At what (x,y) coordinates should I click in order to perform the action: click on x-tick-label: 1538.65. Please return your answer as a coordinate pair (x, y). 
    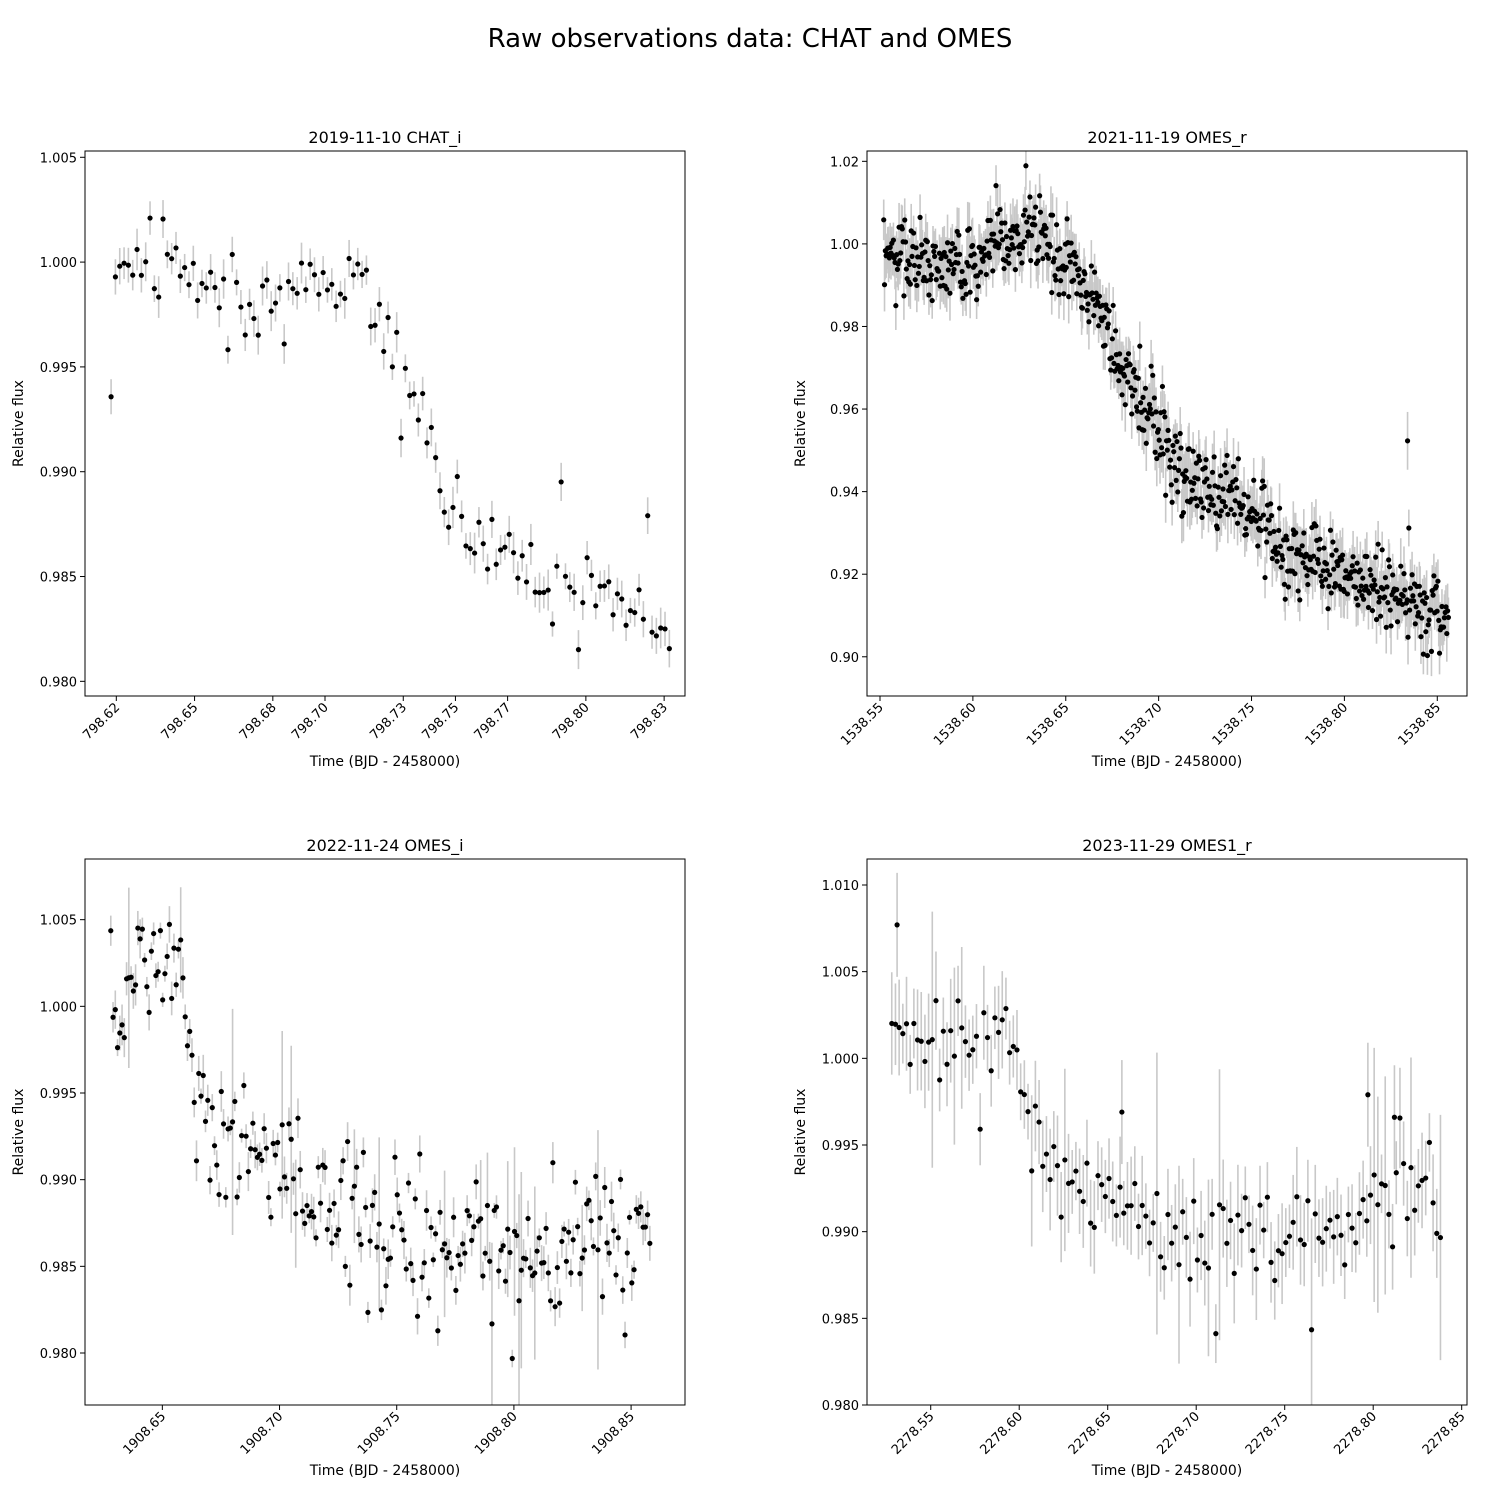
    Looking at the image, I should click on (1048, 724).